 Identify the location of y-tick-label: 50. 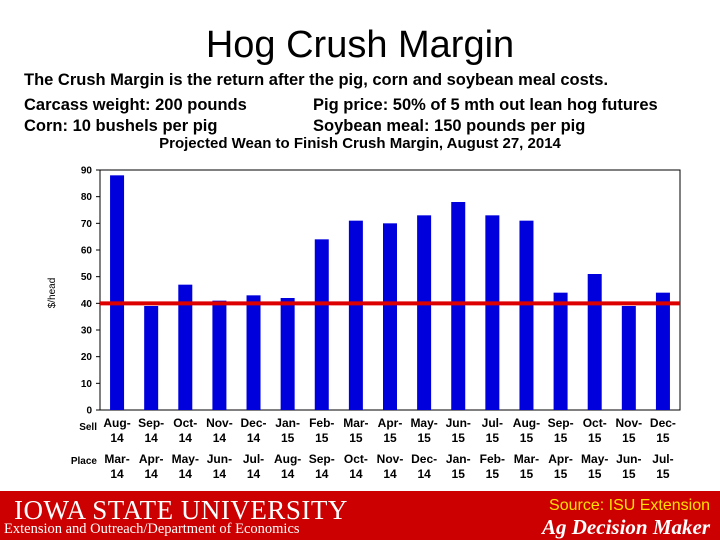
(87, 277).